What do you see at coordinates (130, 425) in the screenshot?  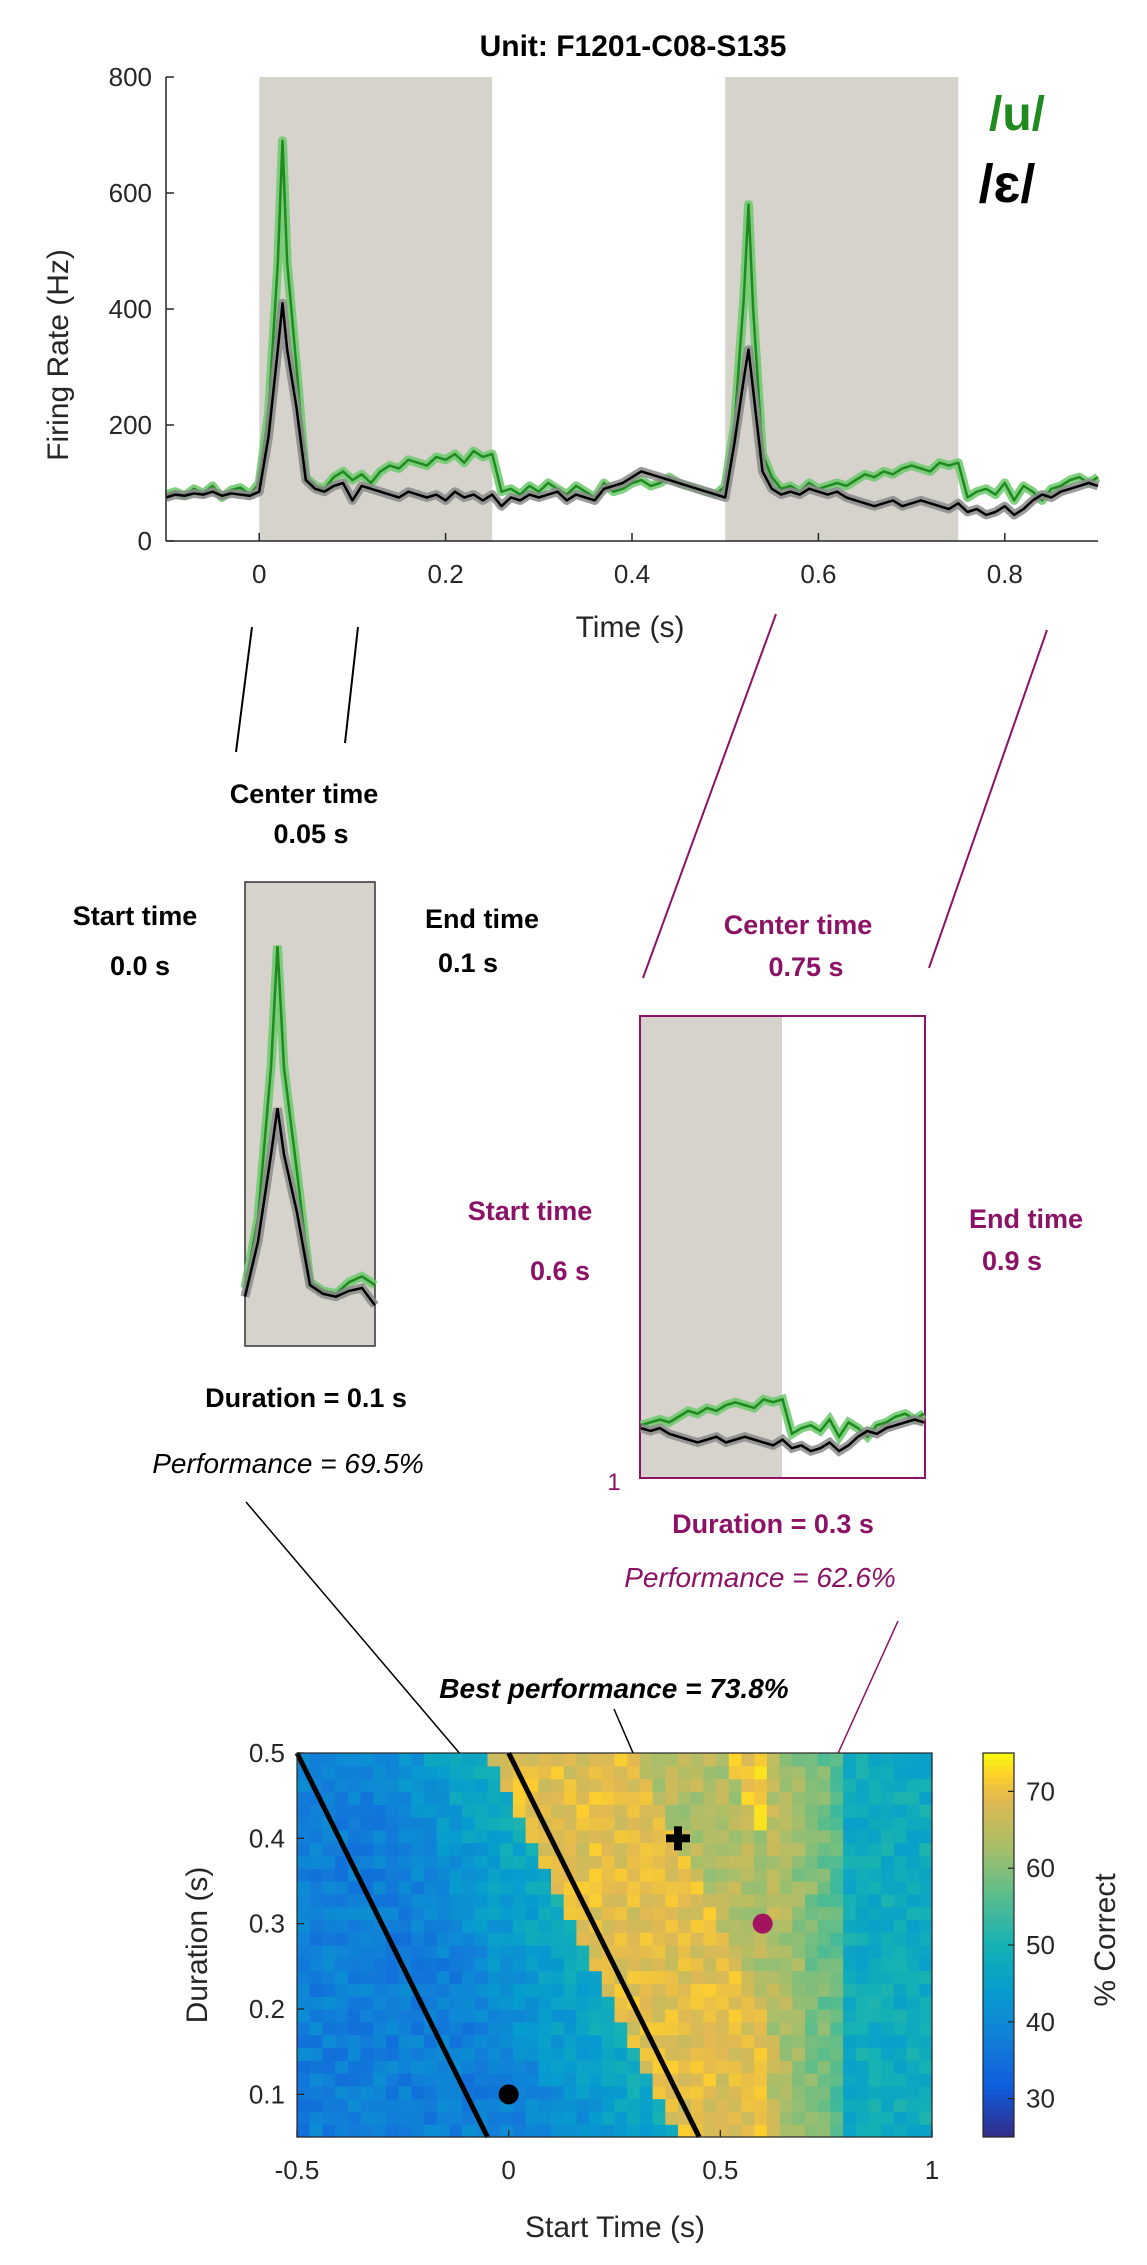 I see `y-tick-label: 200` at bounding box center [130, 425].